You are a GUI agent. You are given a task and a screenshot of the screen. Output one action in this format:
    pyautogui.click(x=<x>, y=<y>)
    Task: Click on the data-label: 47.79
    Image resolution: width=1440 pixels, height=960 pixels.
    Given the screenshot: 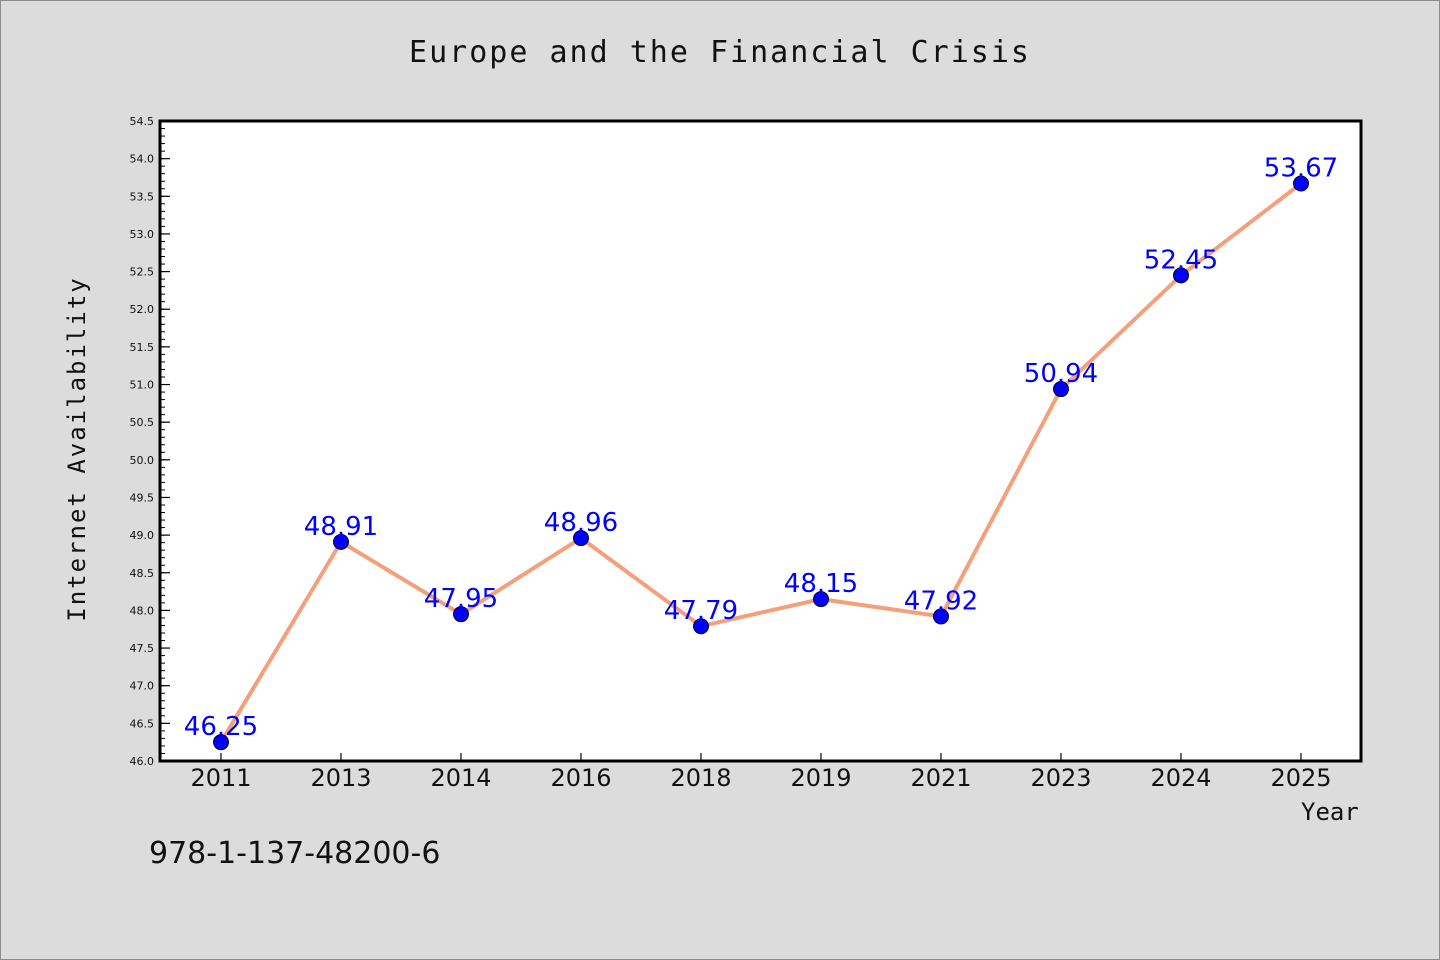 What is the action you would take?
    pyautogui.click(x=701, y=611)
    